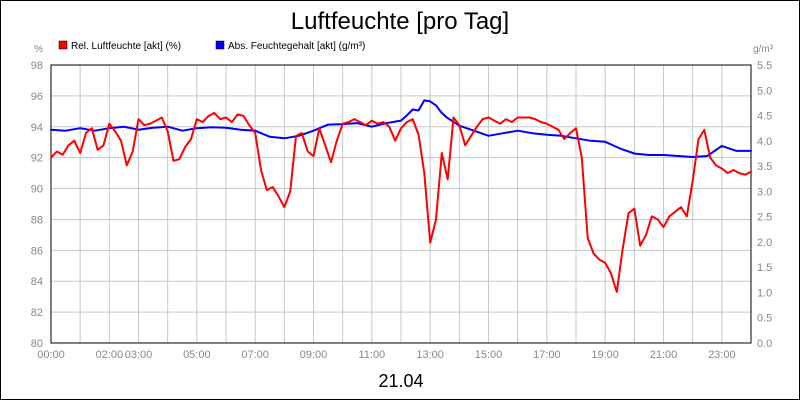 This screenshot has height=400, width=800. Describe the element at coordinates (763, 49) in the screenshot. I see `right-axis-unit: g/m³` at that location.